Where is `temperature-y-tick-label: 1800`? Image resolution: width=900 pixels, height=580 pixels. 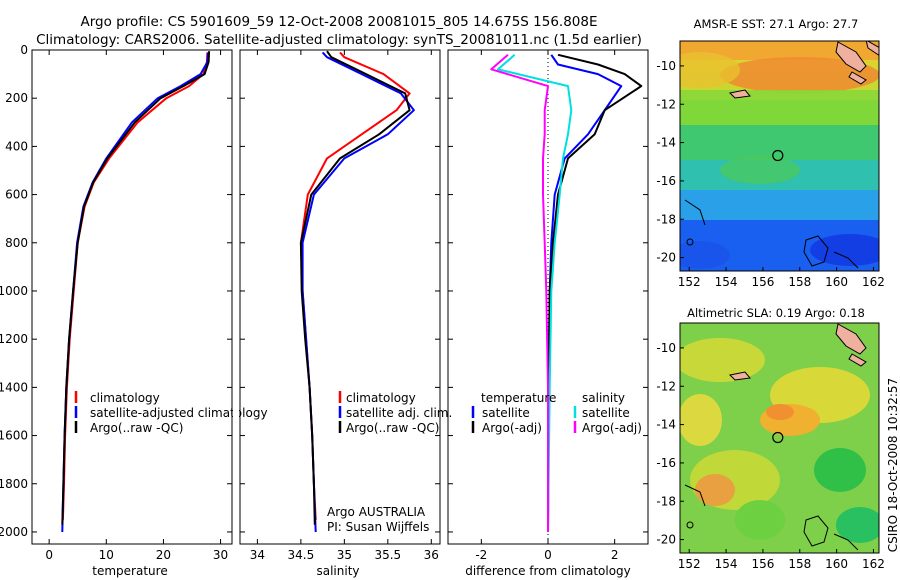 temperature-y-tick-label: 1800 is located at coordinates (14, 484).